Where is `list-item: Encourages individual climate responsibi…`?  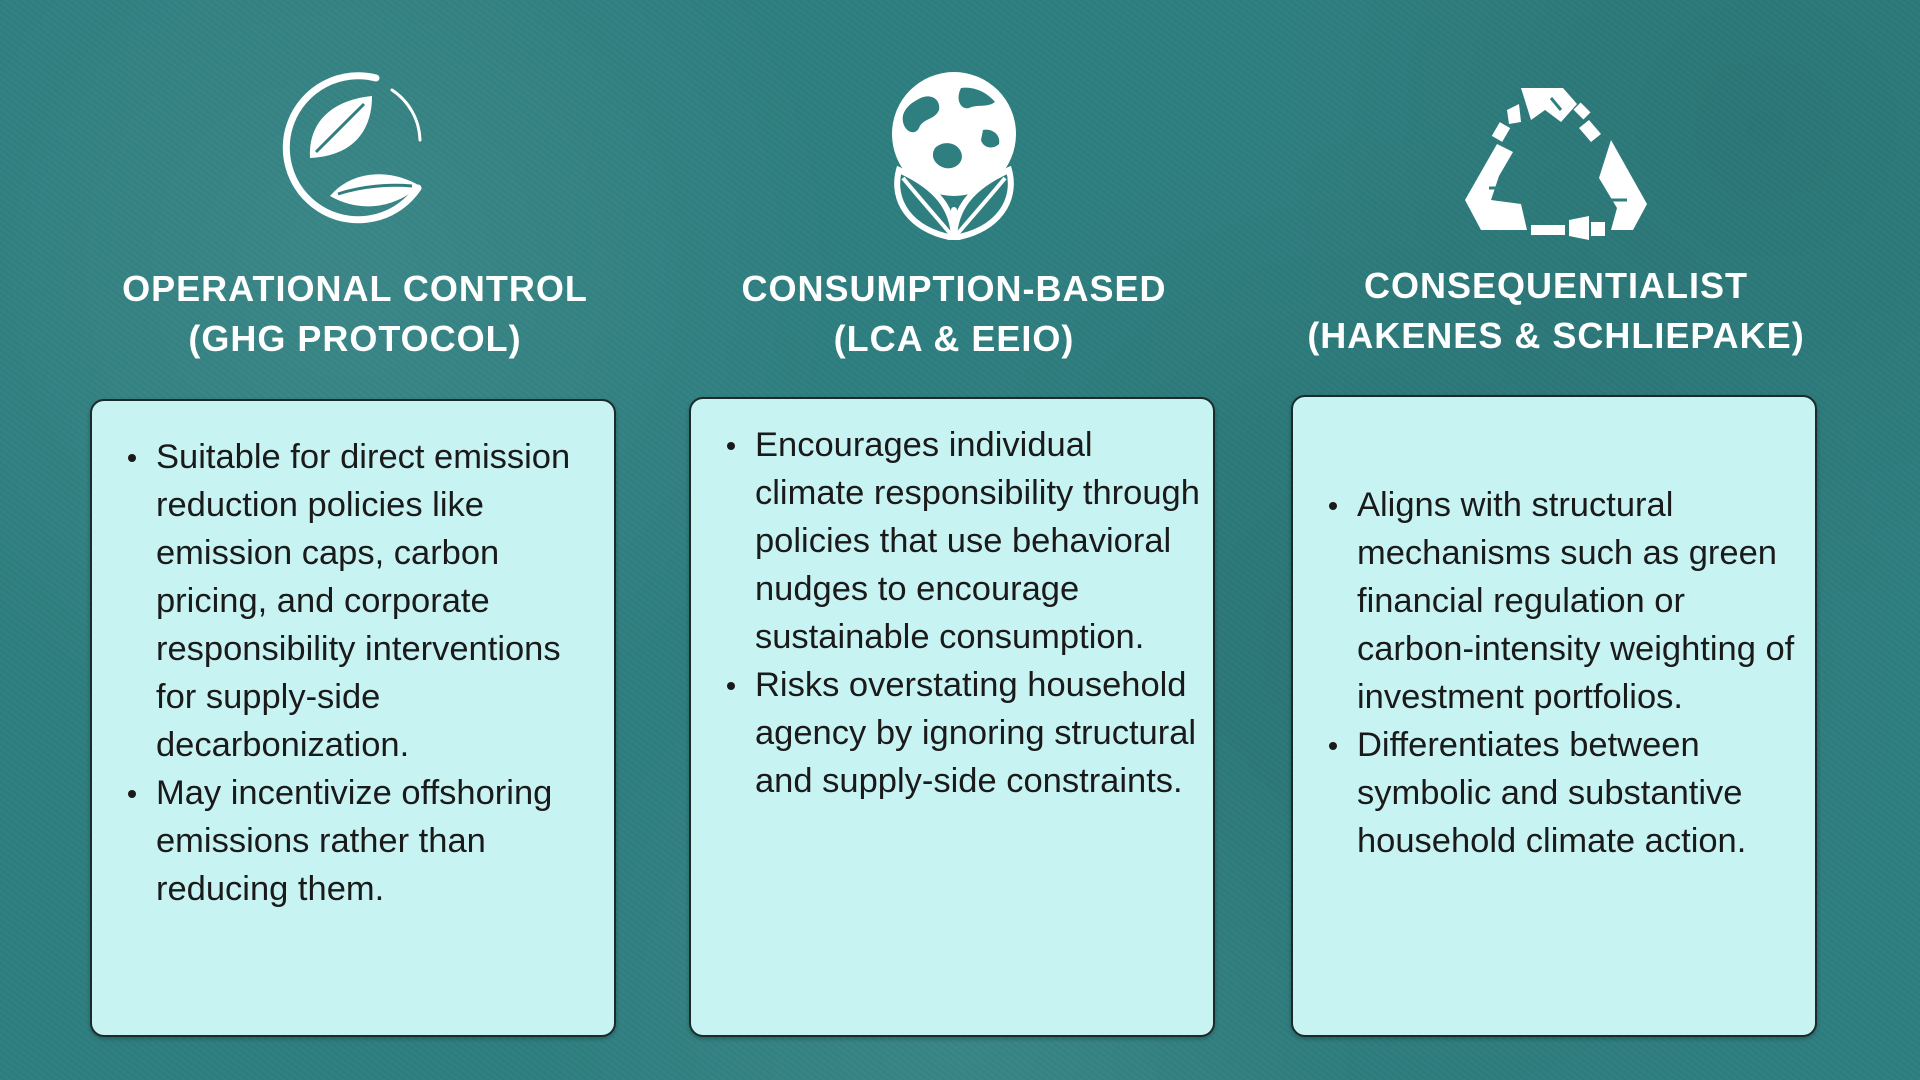
list-item: Encourages individual climate responsibi… is located at coordinates (970, 541).